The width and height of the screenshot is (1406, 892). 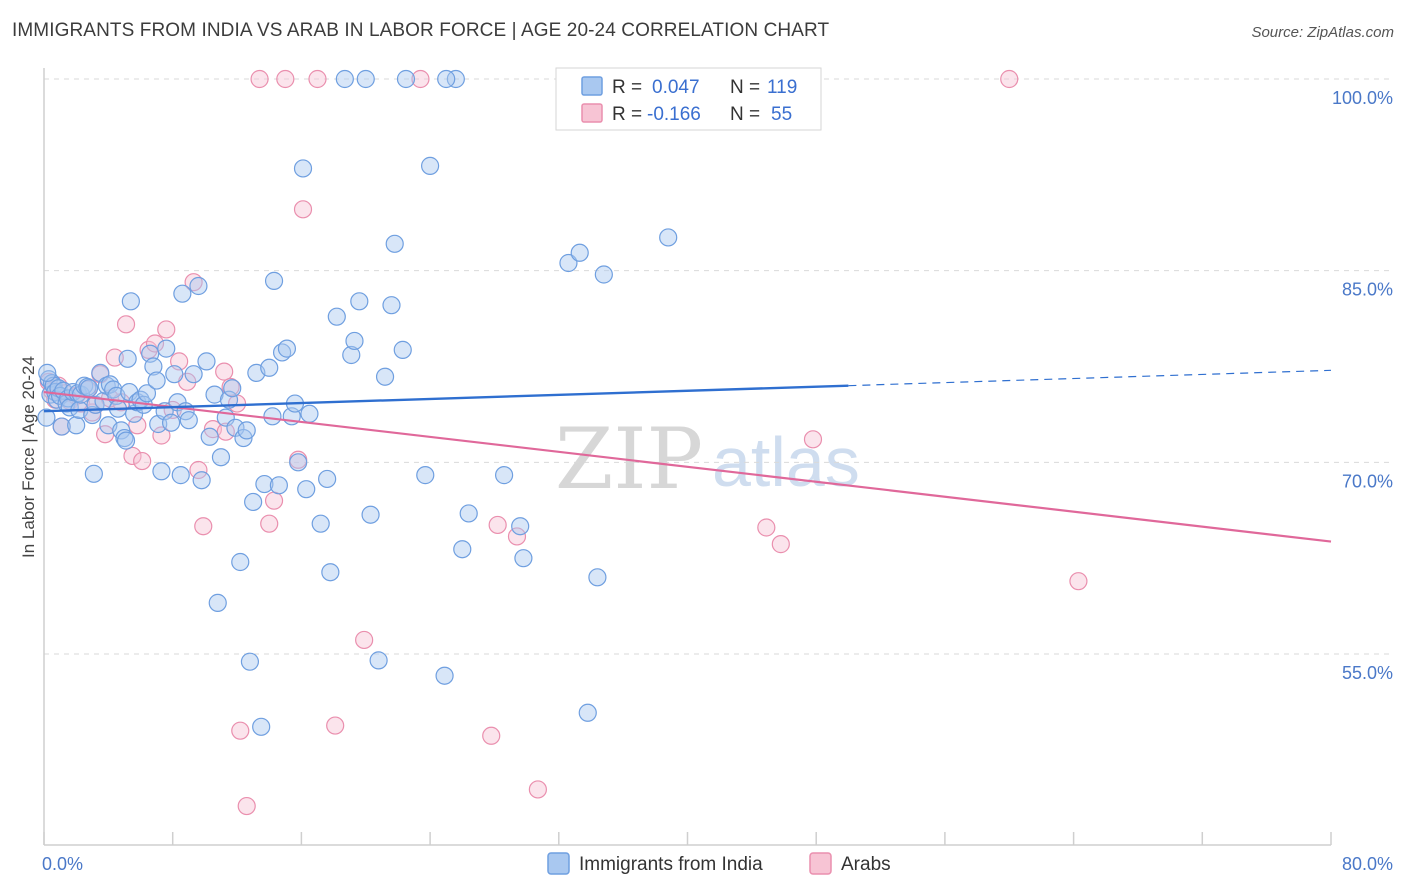 What do you see at coordinates (674, 114) in the screenshot?
I see `legend-r-value-arab: -0.166` at bounding box center [674, 114].